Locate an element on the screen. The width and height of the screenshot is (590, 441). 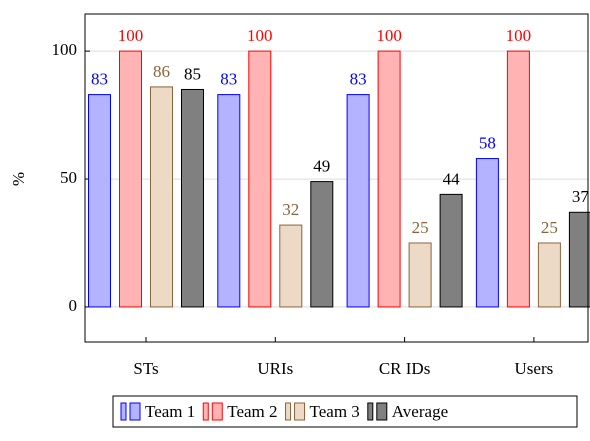
y-axis-label: % is located at coordinates (18, 179).